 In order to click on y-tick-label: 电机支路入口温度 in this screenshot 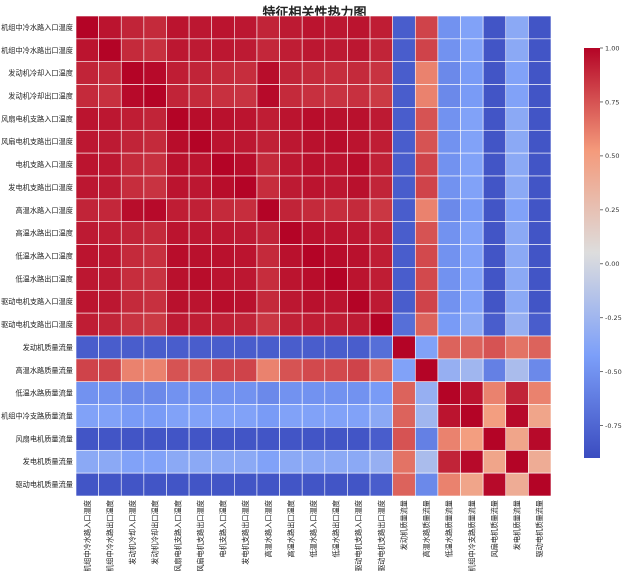, I will do `click(44, 164)`.